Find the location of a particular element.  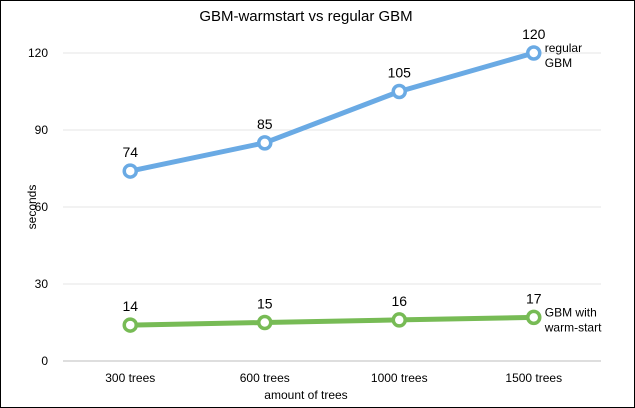

series-label-line: GBM with is located at coordinates (571, 312).